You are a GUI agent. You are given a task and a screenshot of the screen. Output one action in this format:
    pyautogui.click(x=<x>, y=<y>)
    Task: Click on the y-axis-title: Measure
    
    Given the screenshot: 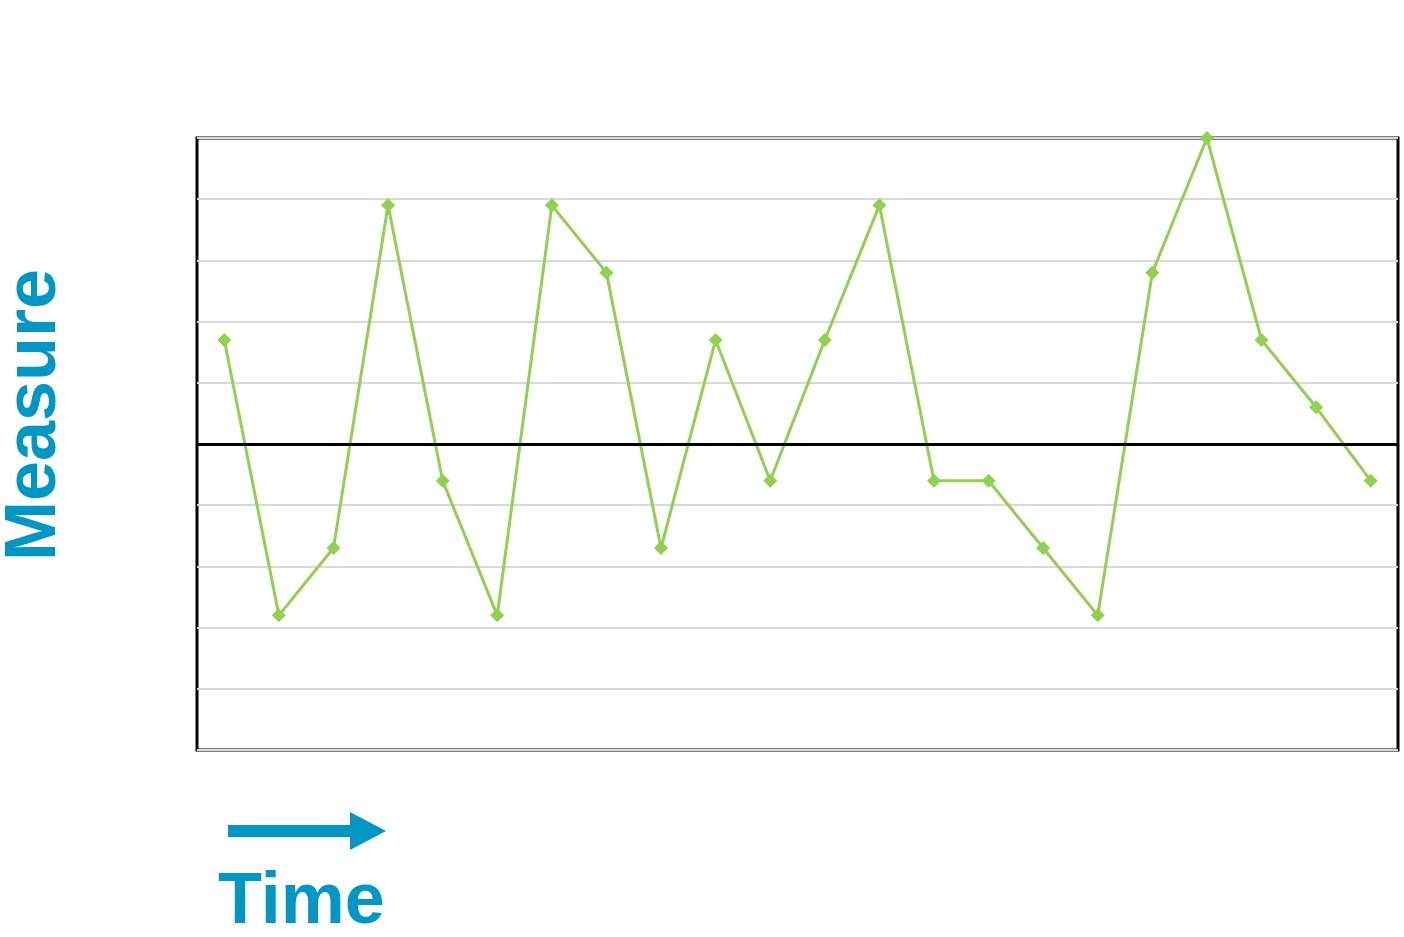 What is the action you would take?
    pyautogui.click(x=35, y=415)
    